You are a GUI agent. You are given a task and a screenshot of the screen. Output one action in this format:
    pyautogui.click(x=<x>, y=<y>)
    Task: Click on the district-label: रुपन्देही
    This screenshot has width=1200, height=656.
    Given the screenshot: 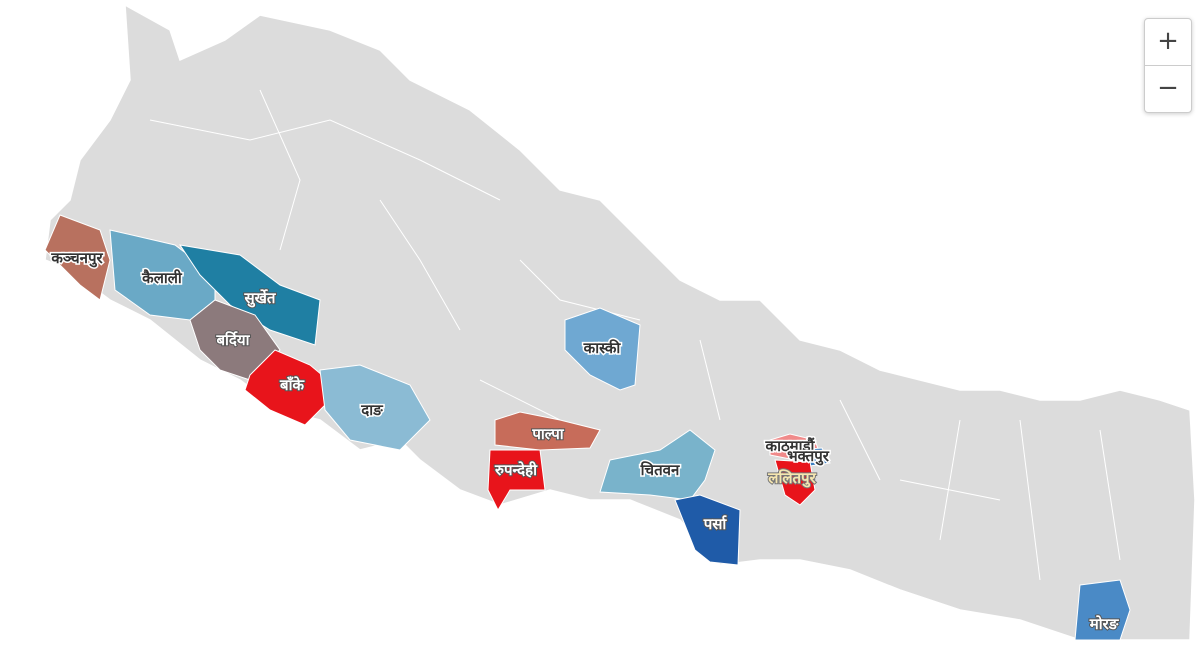 What is the action you would take?
    pyautogui.click(x=516, y=470)
    